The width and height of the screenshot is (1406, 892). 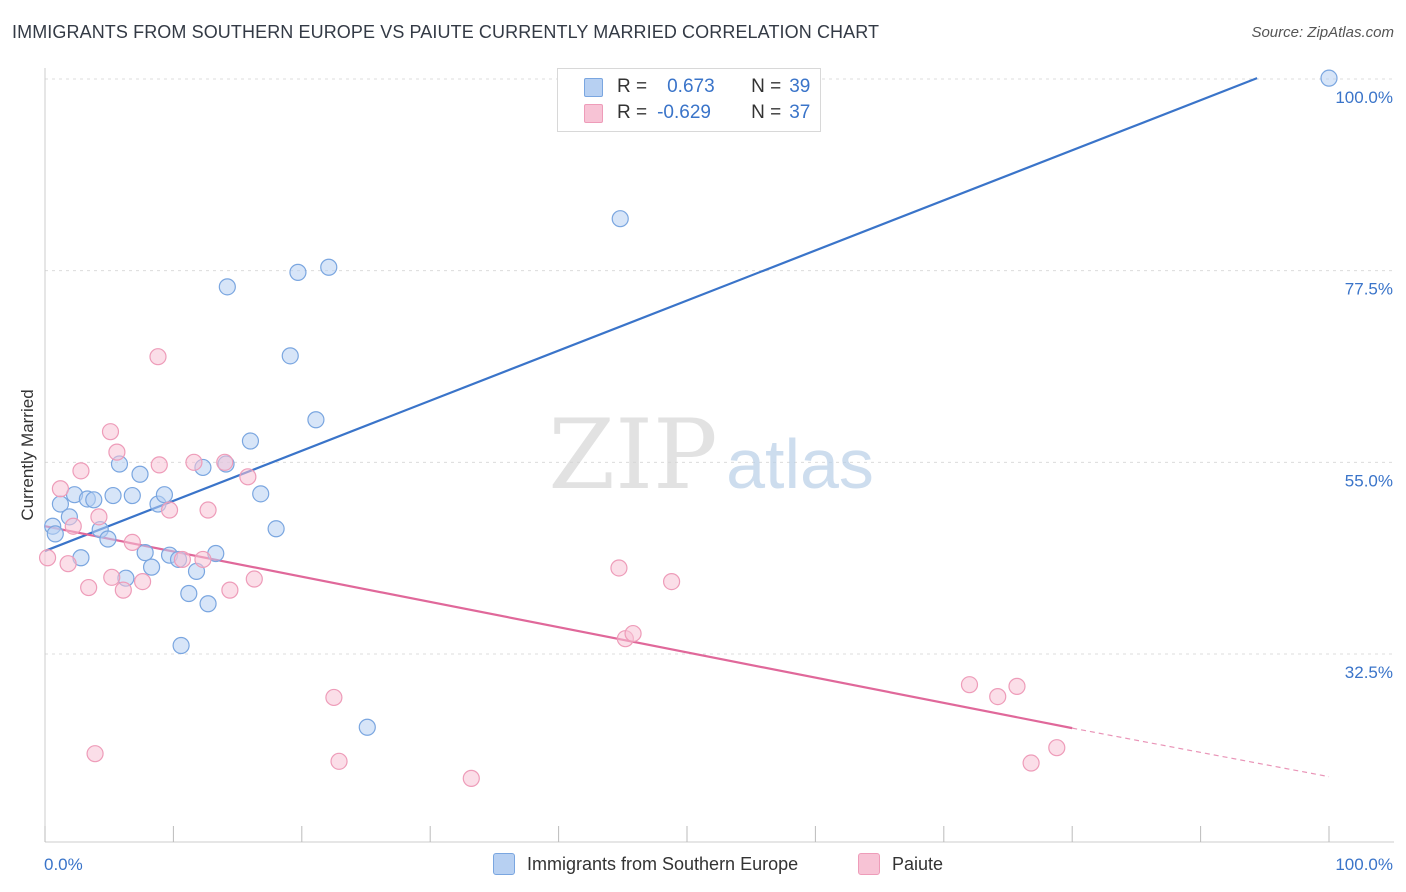 I want to click on x-tick-label-min: 0.0%, so click(x=63, y=864).